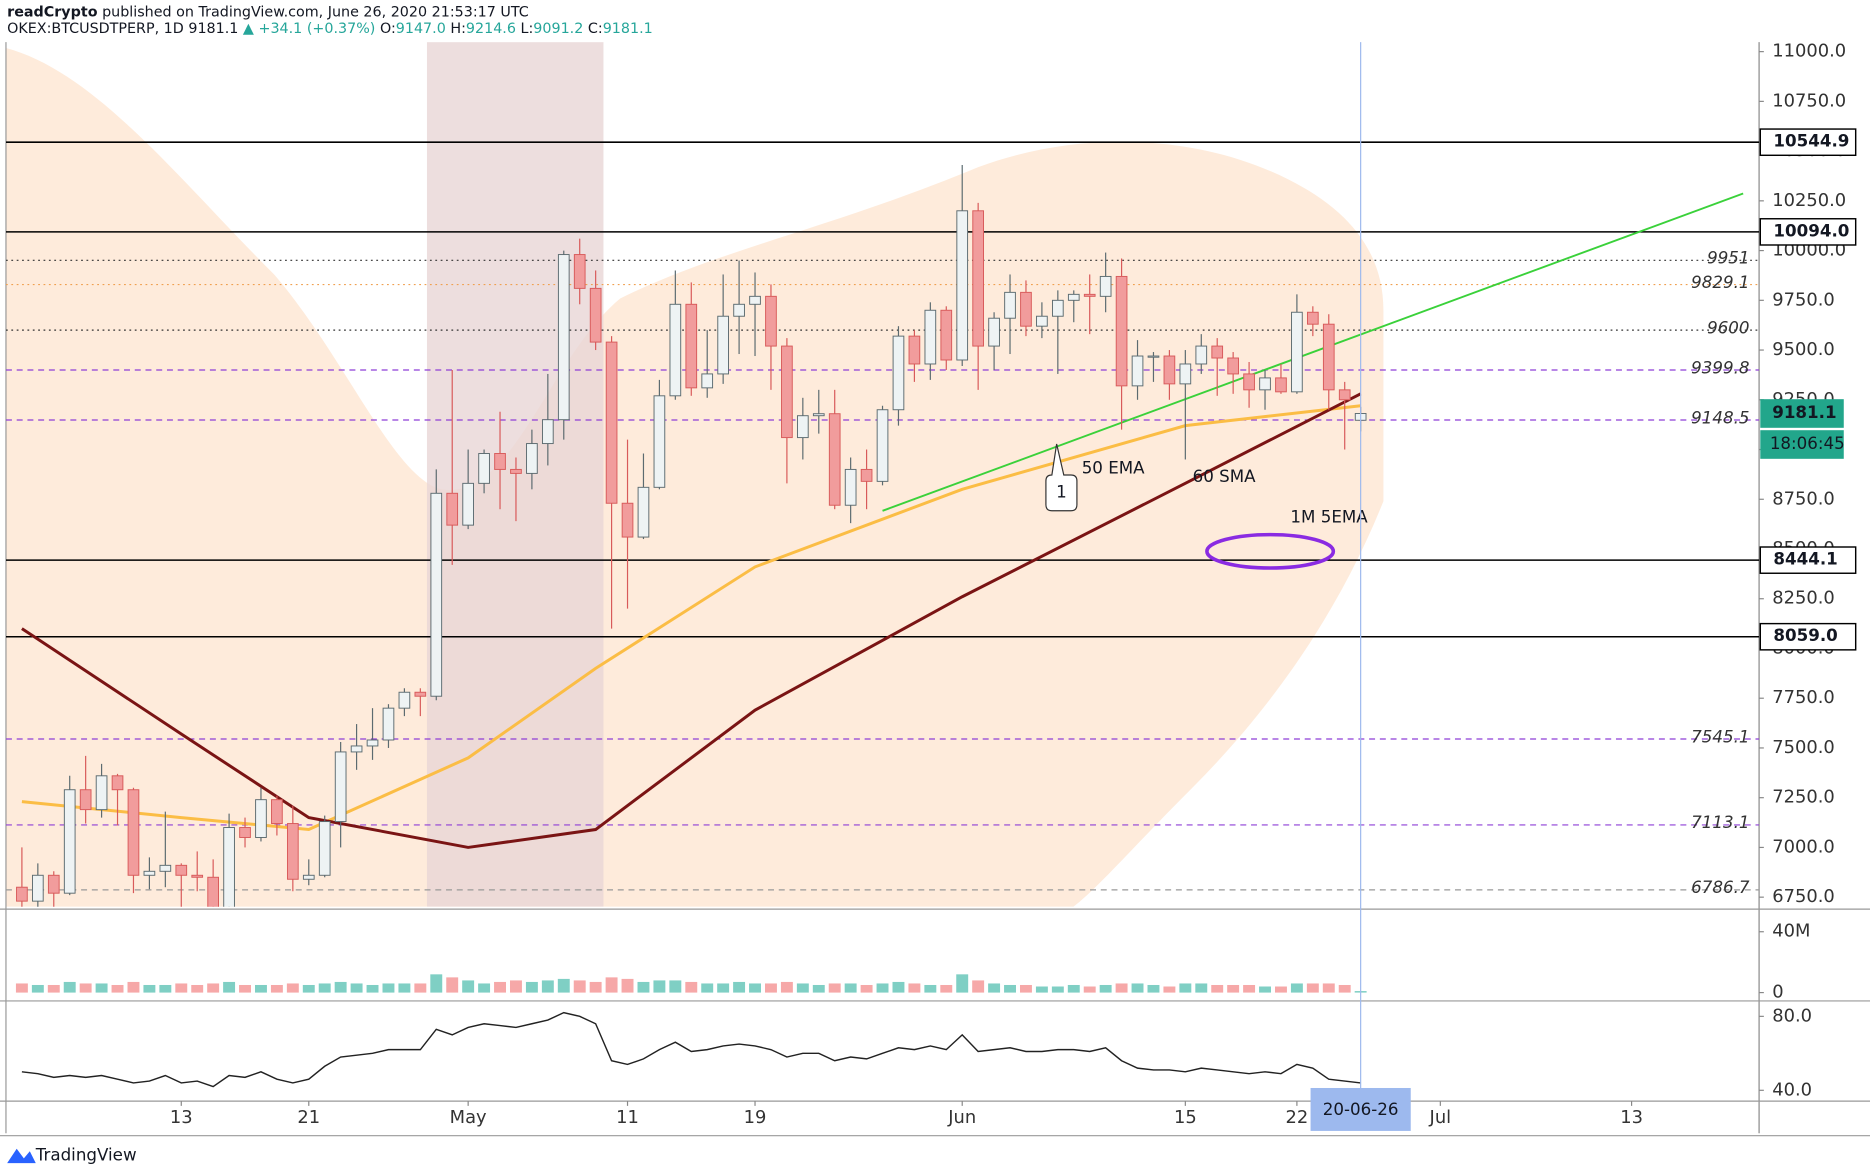  Describe the element at coordinates (52, 12) in the screenshot. I see `author: readCrypto` at that location.